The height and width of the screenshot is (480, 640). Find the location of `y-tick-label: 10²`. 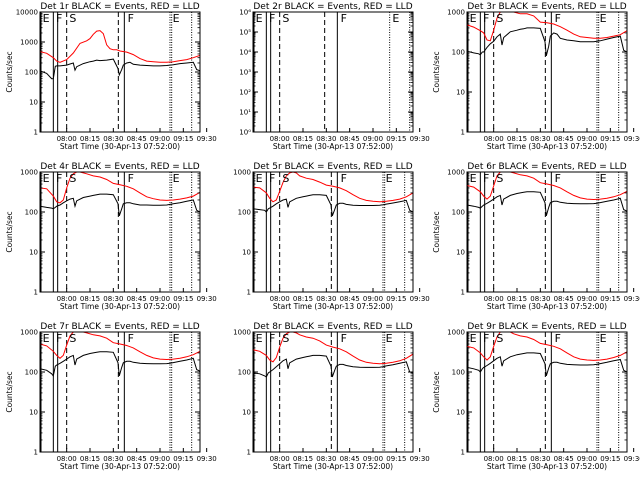

y-tick-label: 10² is located at coordinates (245, 93).